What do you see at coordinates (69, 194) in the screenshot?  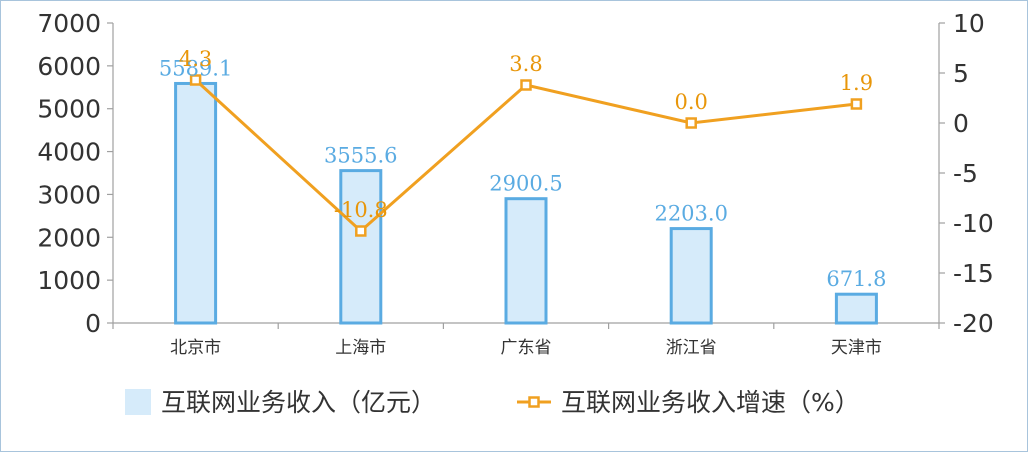 I see `left-tick-label: 3000` at bounding box center [69, 194].